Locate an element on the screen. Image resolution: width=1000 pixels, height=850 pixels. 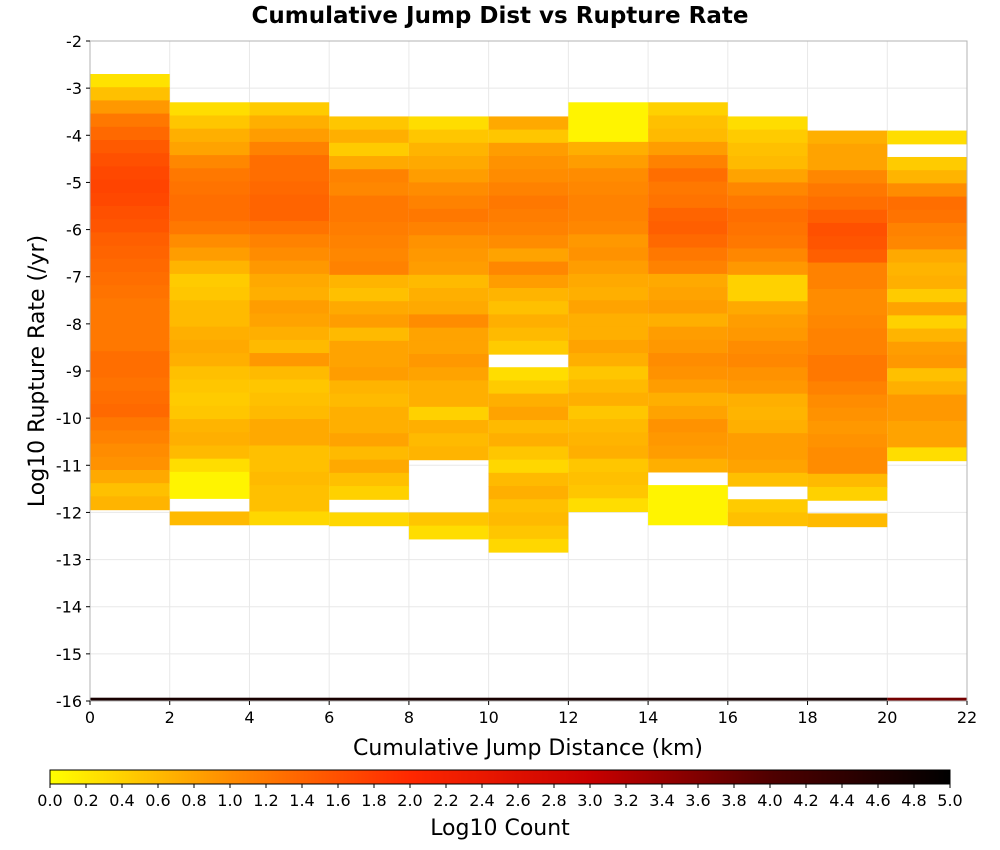
x-tick-label: 20 is located at coordinates (887, 717).